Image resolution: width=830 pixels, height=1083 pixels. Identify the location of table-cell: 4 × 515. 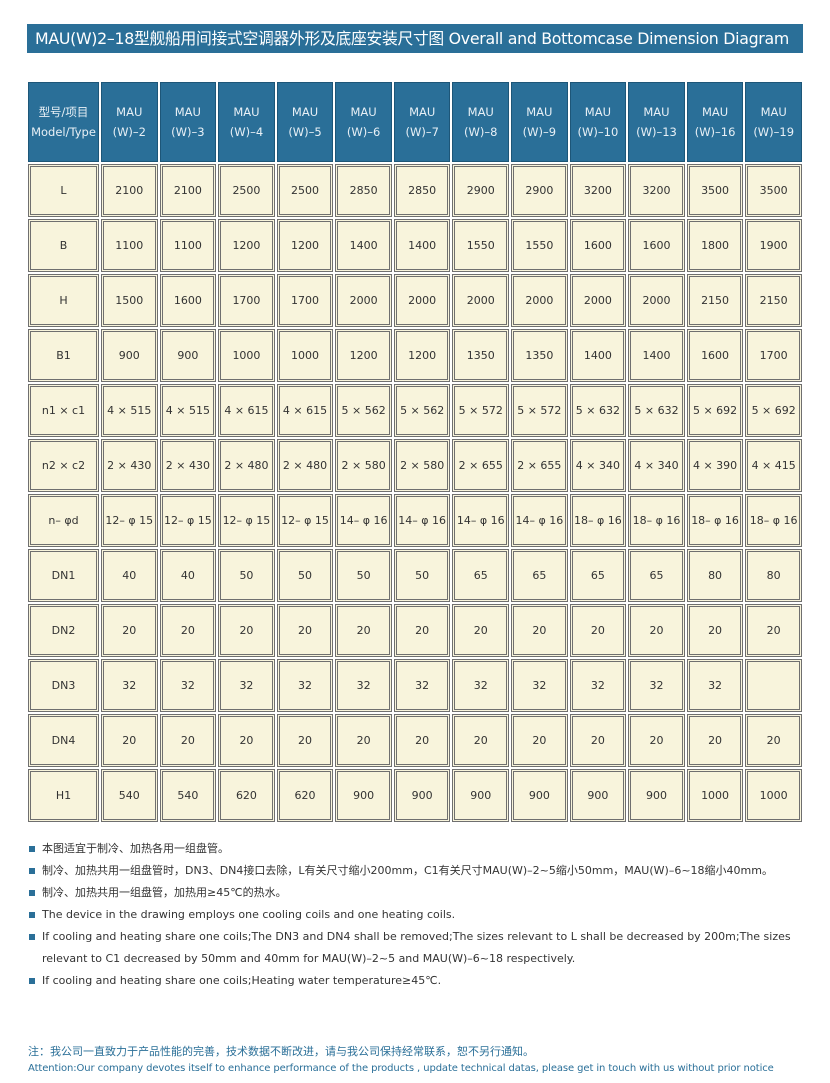
(188, 410).